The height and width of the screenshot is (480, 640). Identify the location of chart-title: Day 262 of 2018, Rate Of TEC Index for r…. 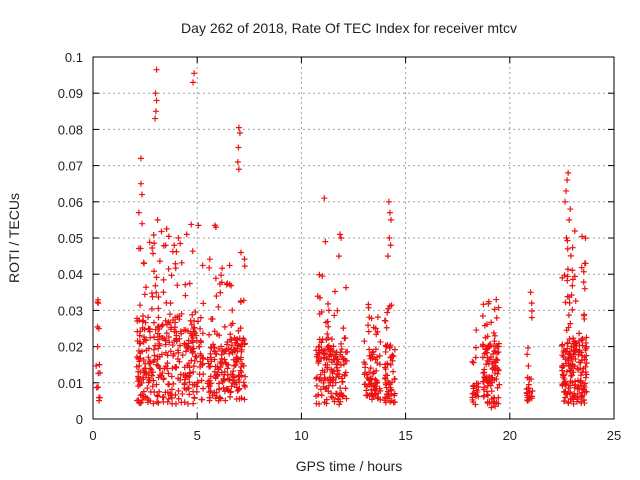
(349, 28).